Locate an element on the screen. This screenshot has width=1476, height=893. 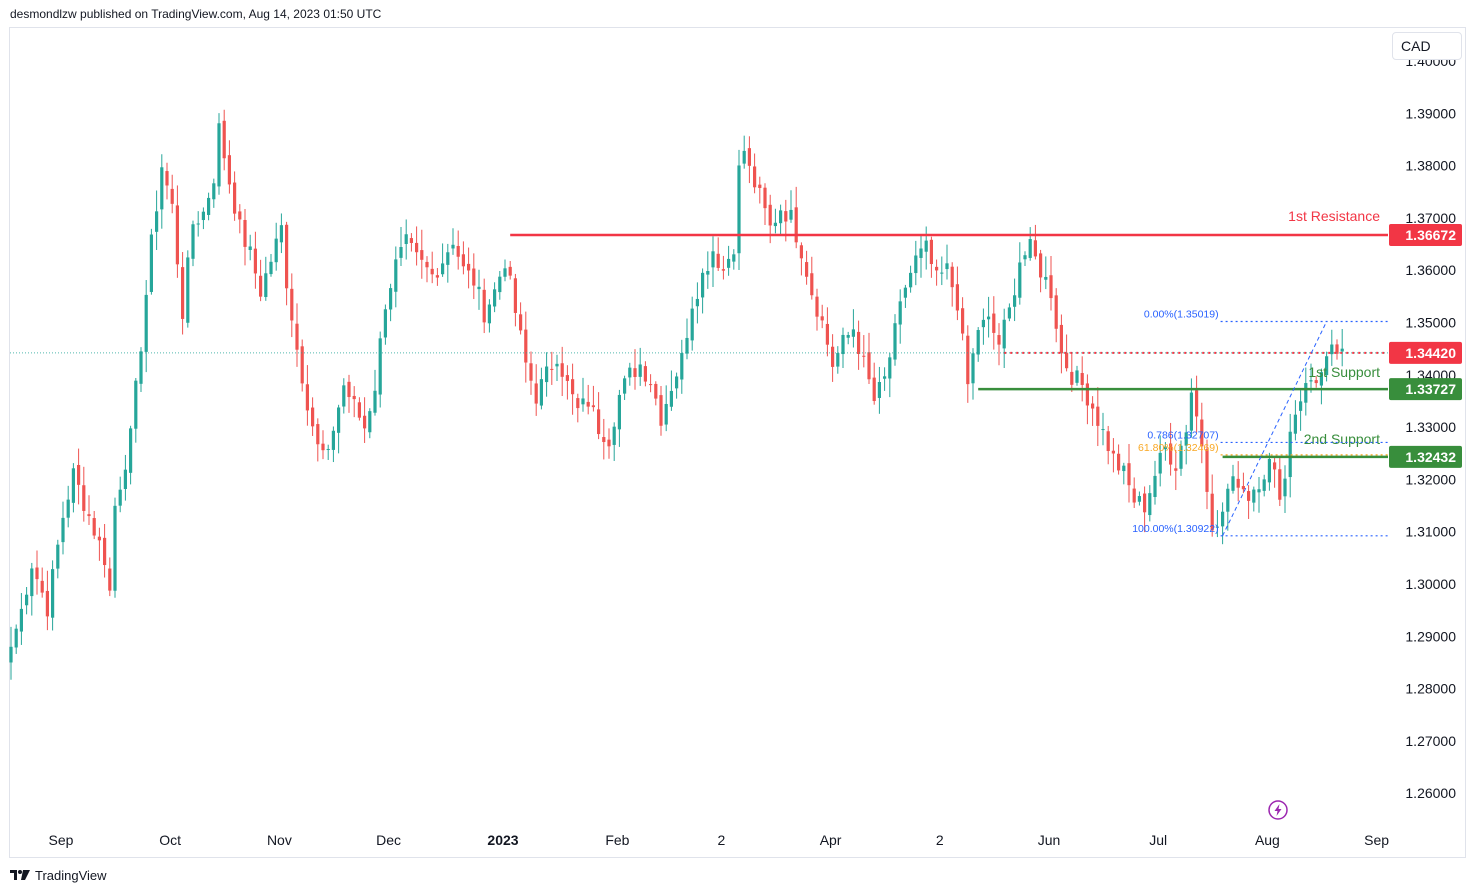
currency-selector: CAD is located at coordinates (1427, 46).